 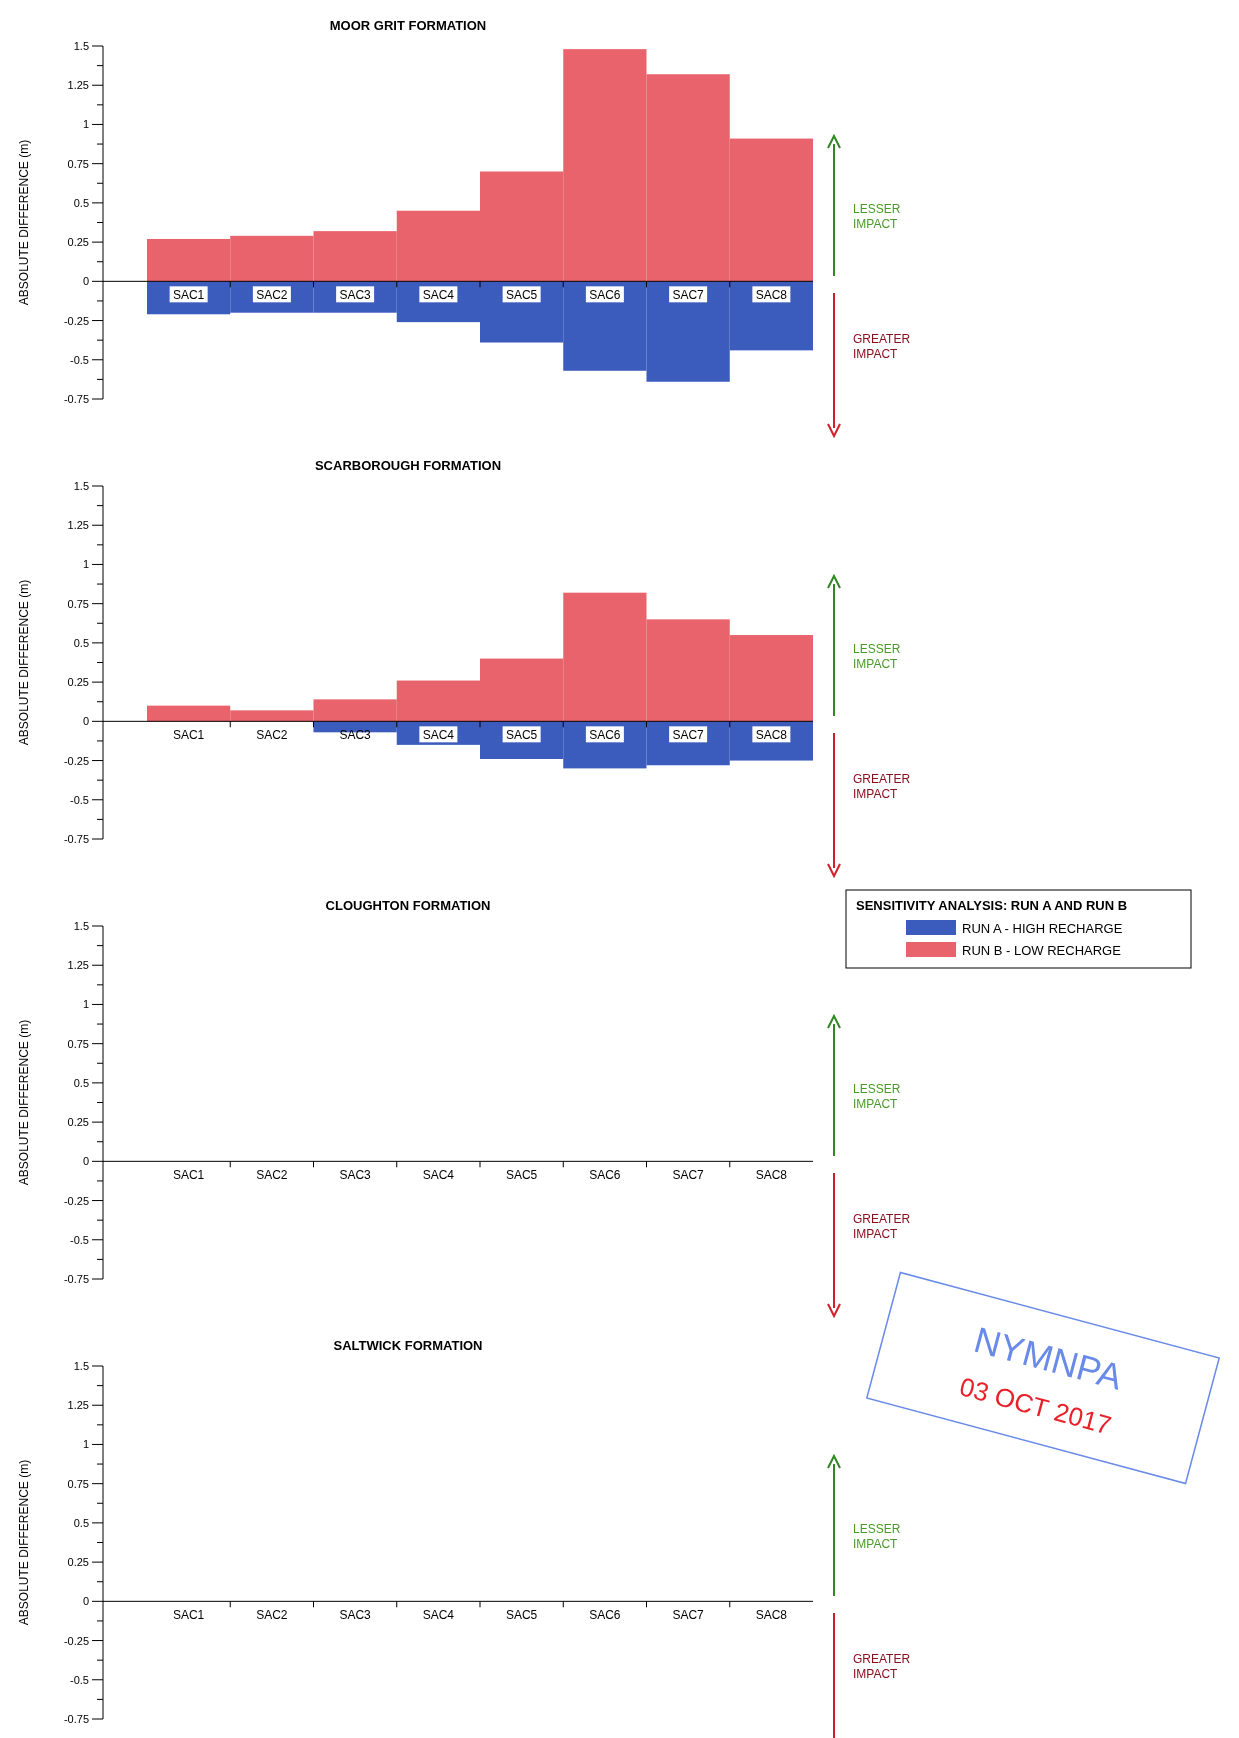 What do you see at coordinates (408, 465) in the screenshot?
I see `chart-title: SCARBOROUGH FORMATION` at bounding box center [408, 465].